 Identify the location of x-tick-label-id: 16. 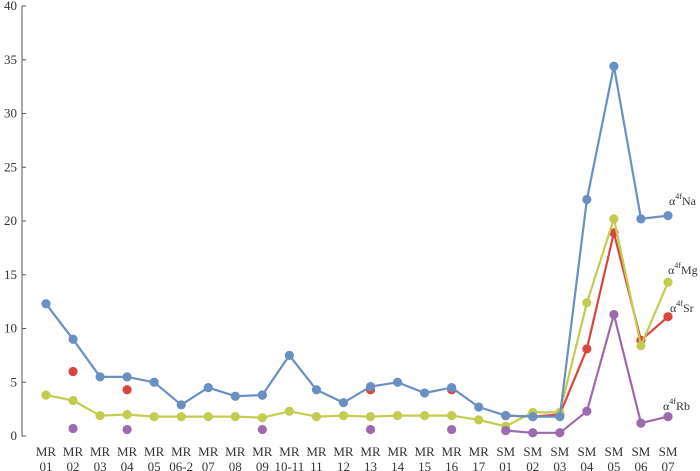
(452, 465).